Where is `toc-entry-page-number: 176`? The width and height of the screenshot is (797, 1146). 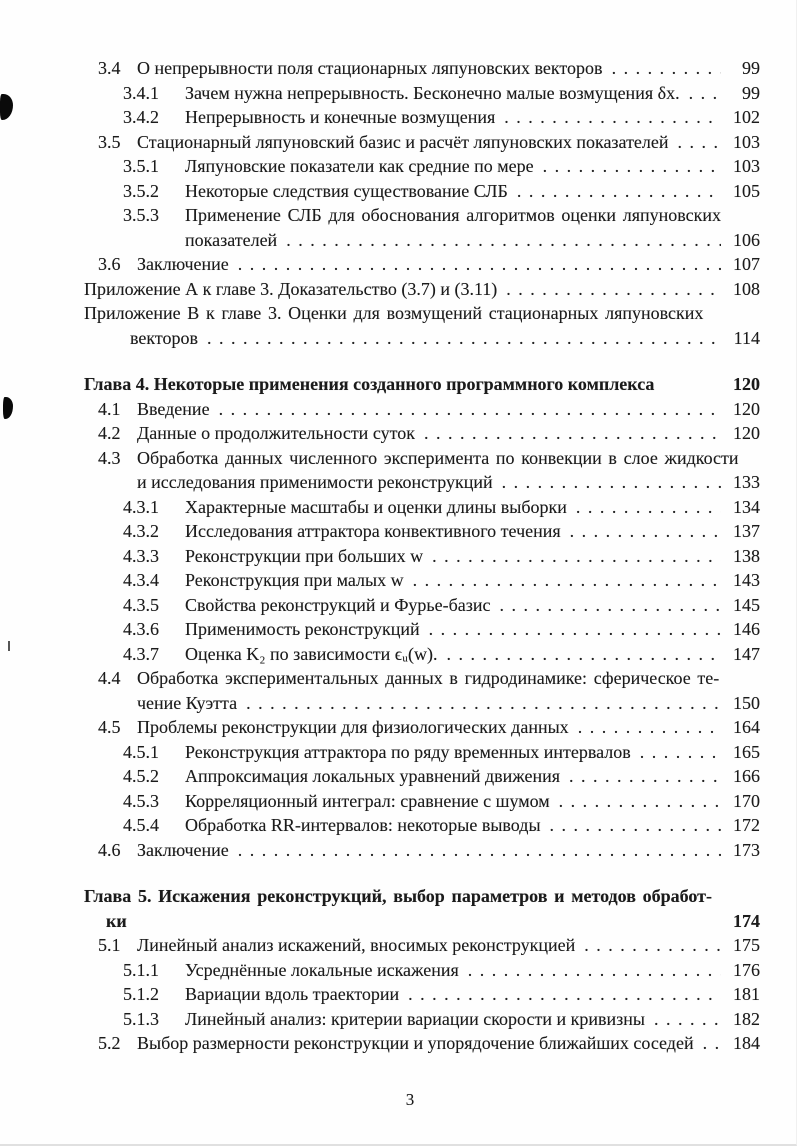
toc-entry-page-number: 176 is located at coordinates (746, 969).